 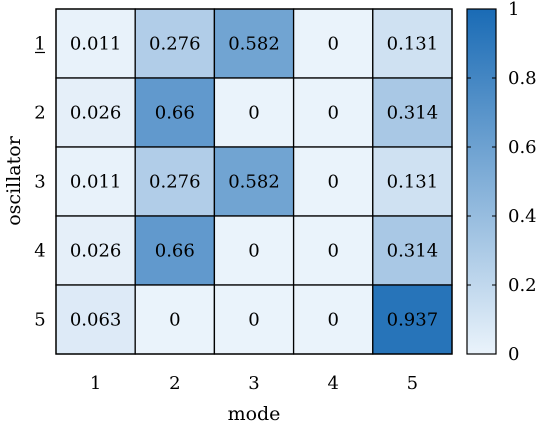 I want to click on heatmap-cell-r5-c1, so click(x=95, y=319).